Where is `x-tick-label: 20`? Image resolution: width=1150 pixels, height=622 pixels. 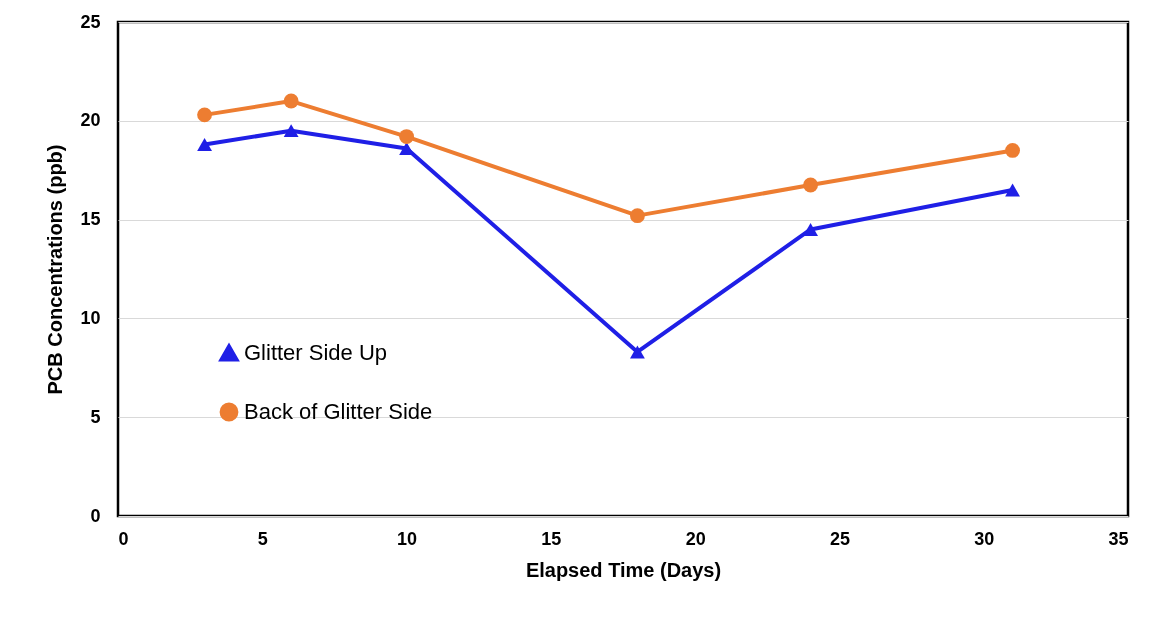 x-tick-label: 20 is located at coordinates (695, 538).